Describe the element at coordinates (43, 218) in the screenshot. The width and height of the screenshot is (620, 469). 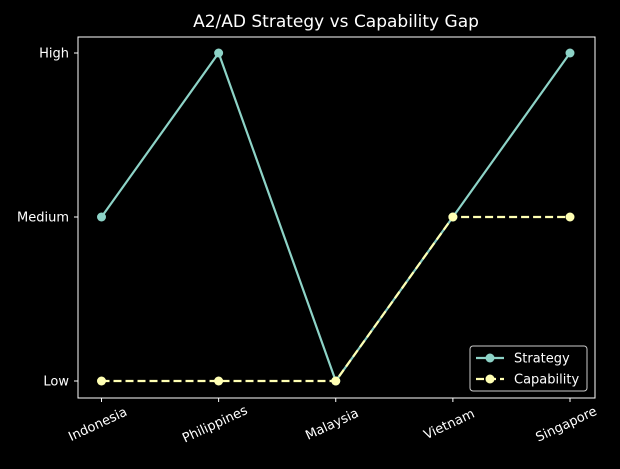
I see `y-tick-label: Medium` at that location.